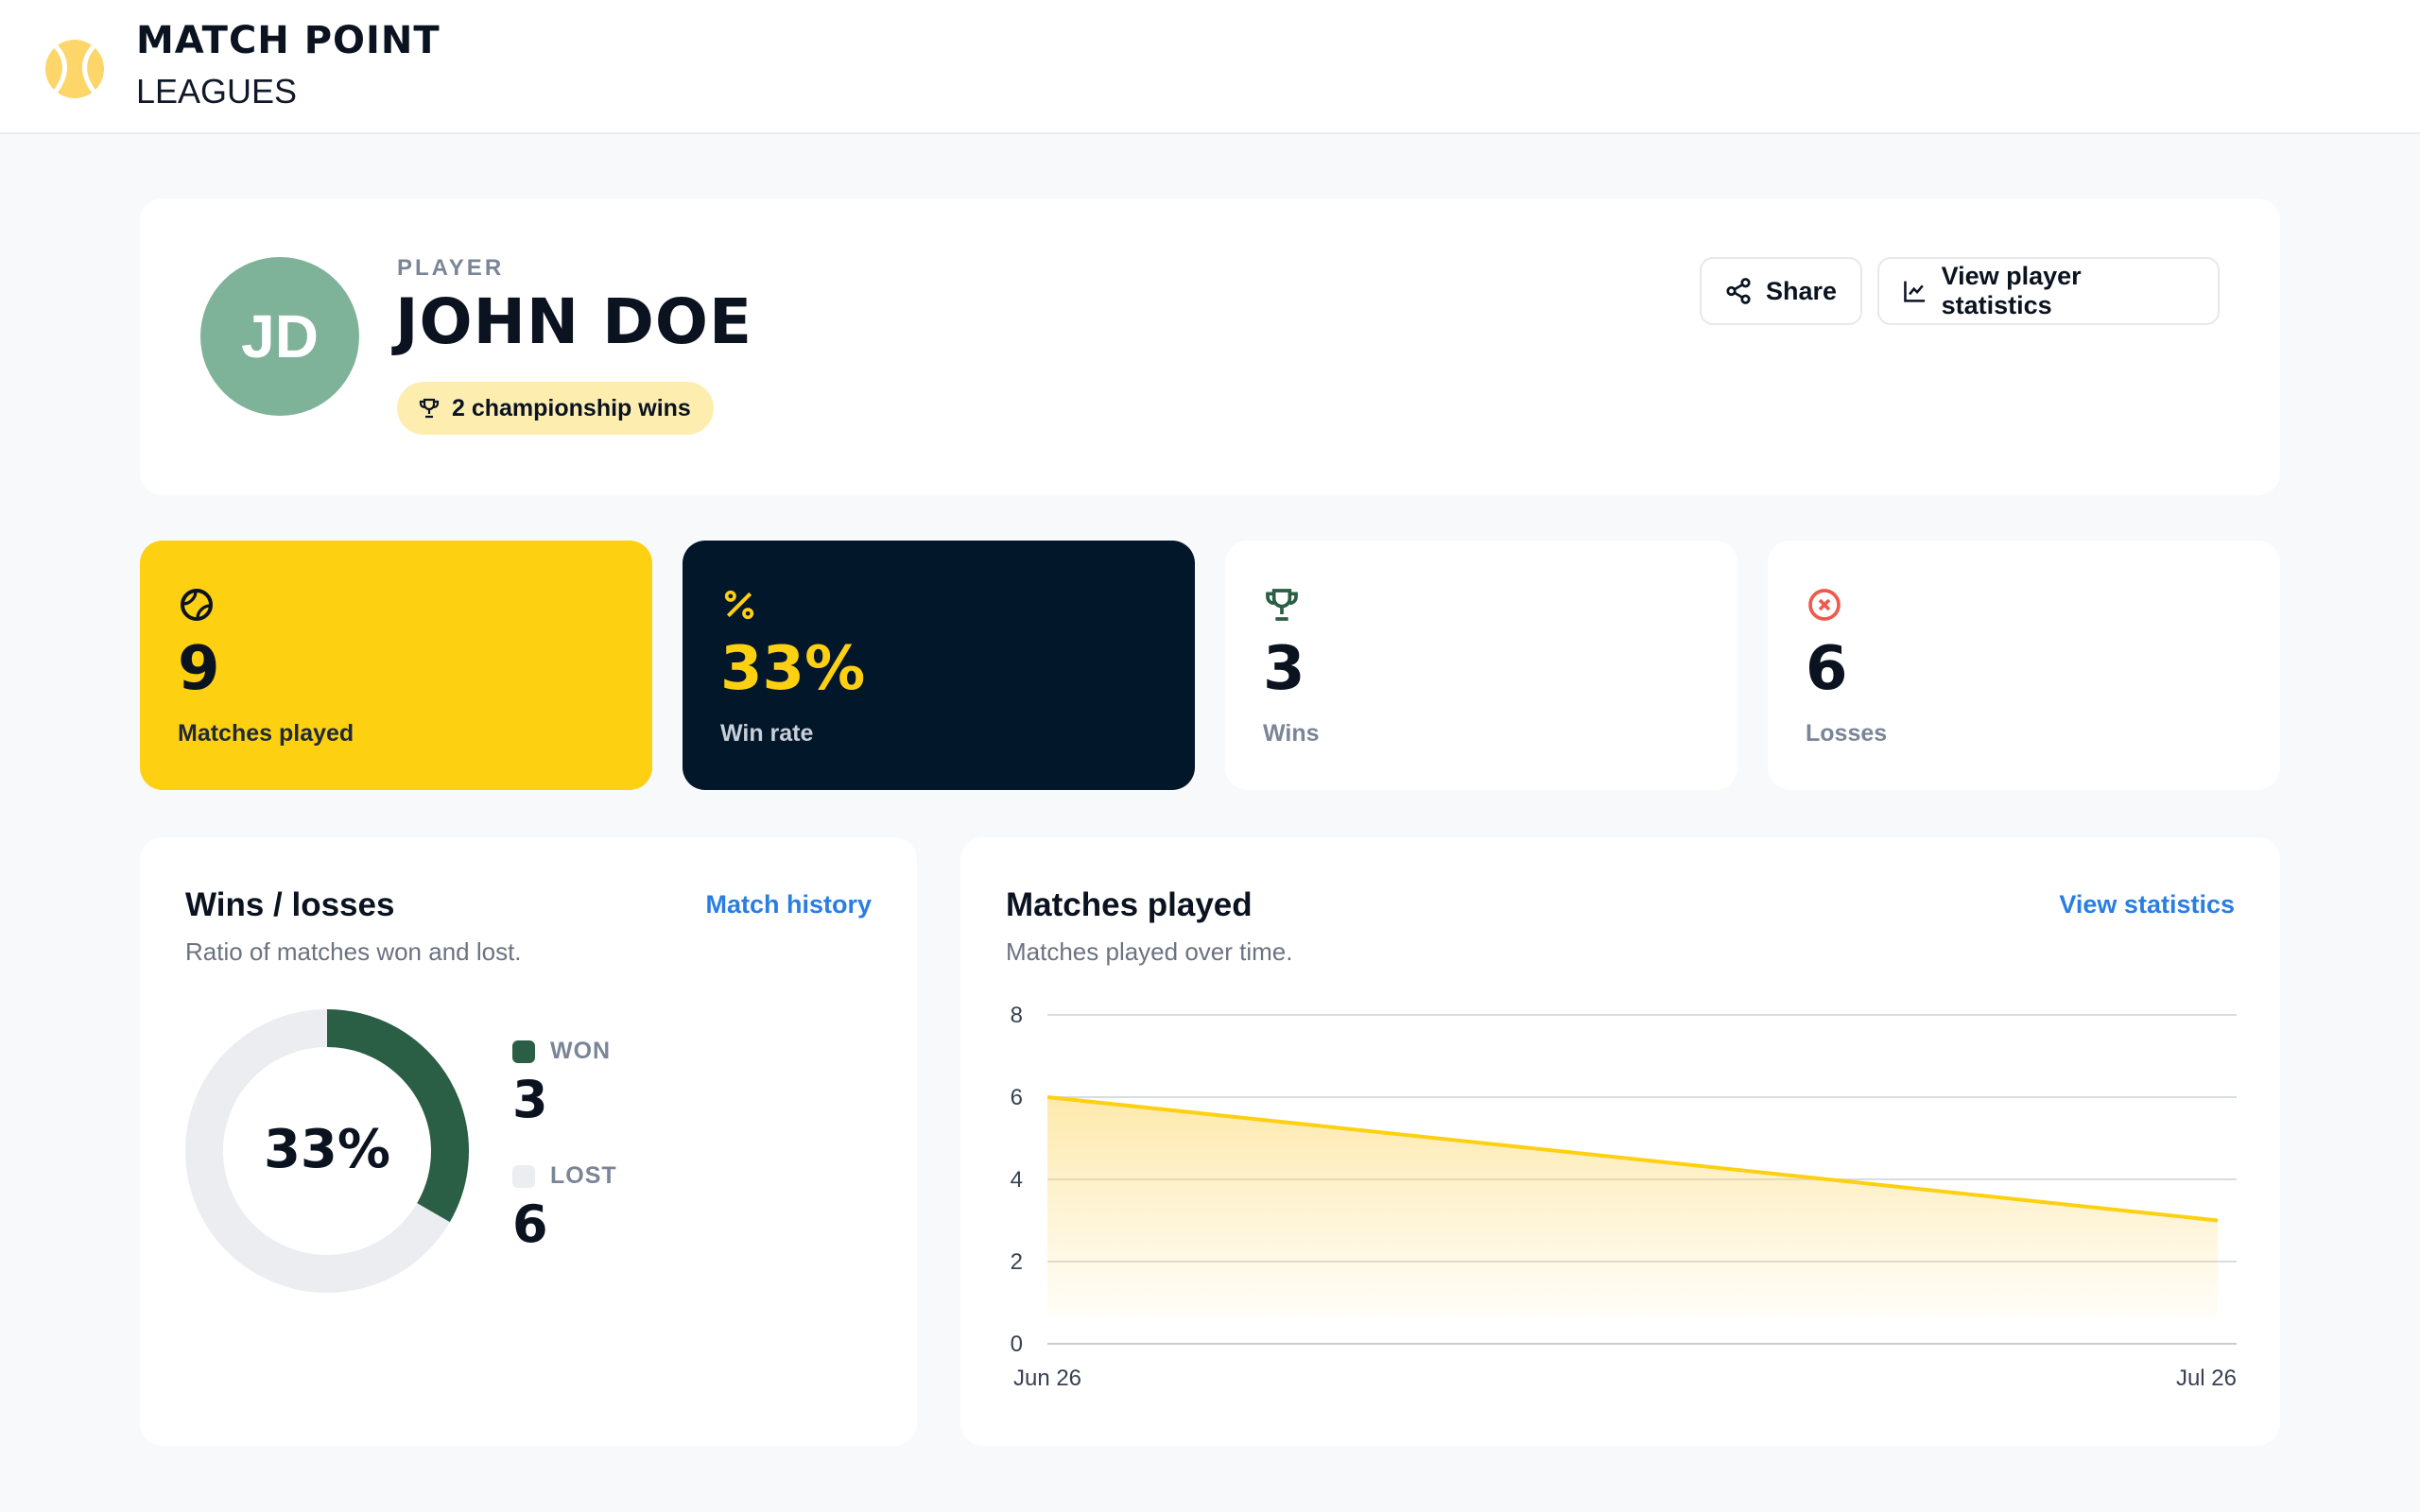 This screenshot has width=2420, height=1512. What do you see at coordinates (2147, 904) in the screenshot?
I see `view-statistics-link: View statistics` at bounding box center [2147, 904].